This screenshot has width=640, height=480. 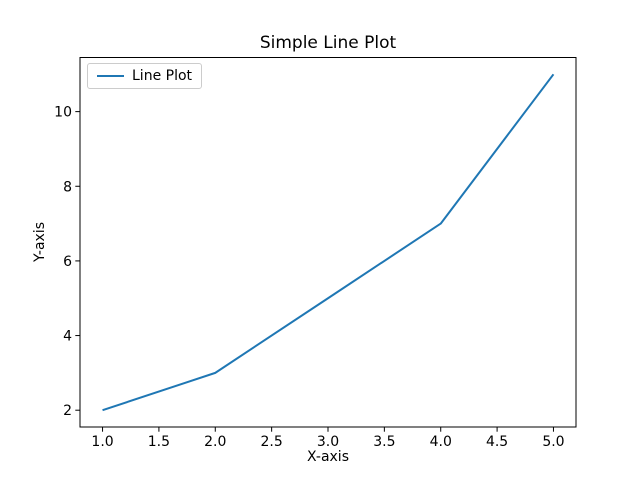 I want to click on x-tick-label: 3.0, so click(x=328, y=442).